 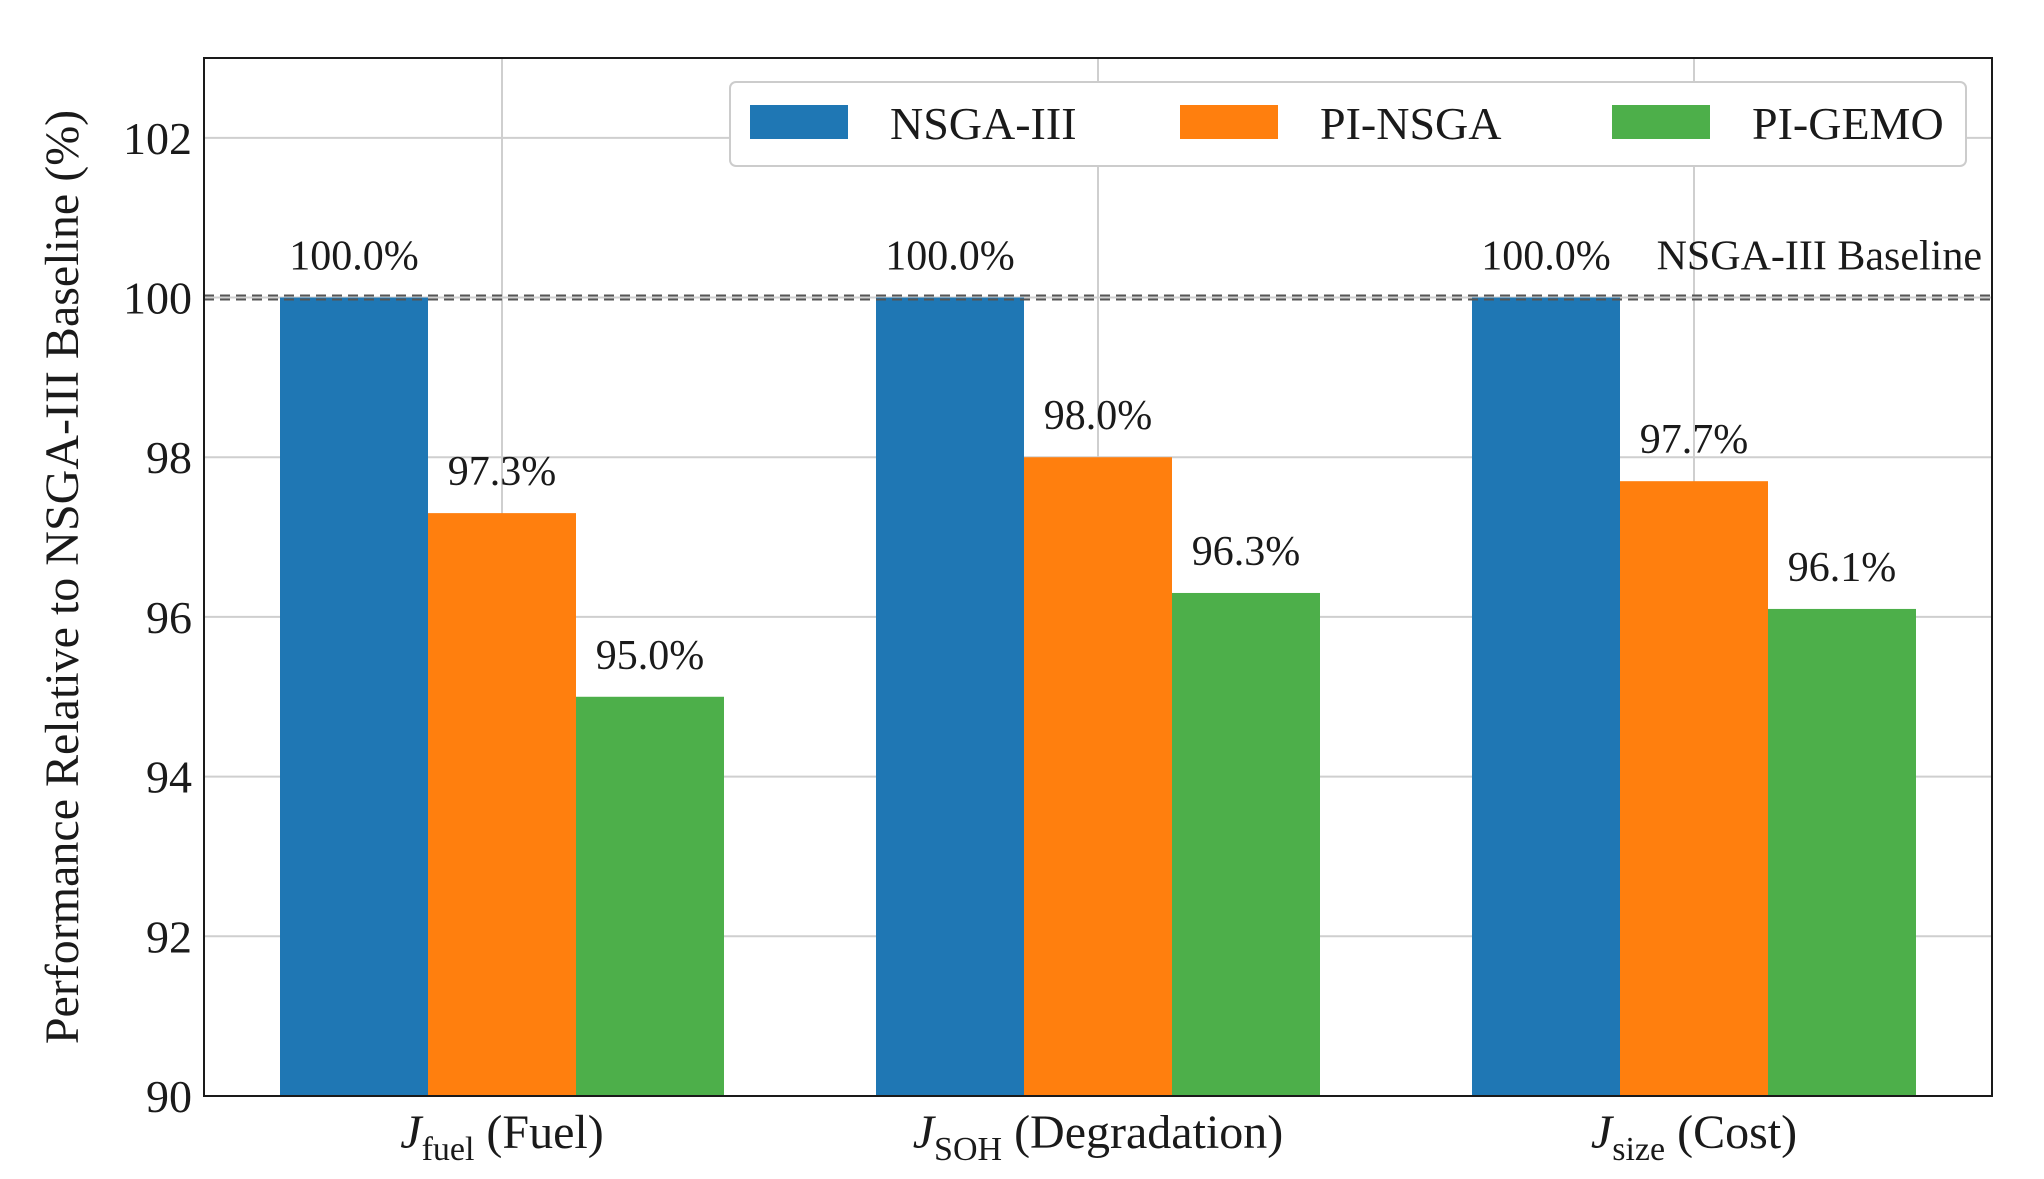 What do you see at coordinates (502, 472) in the screenshot?
I see `data-label: 97.3%` at bounding box center [502, 472].